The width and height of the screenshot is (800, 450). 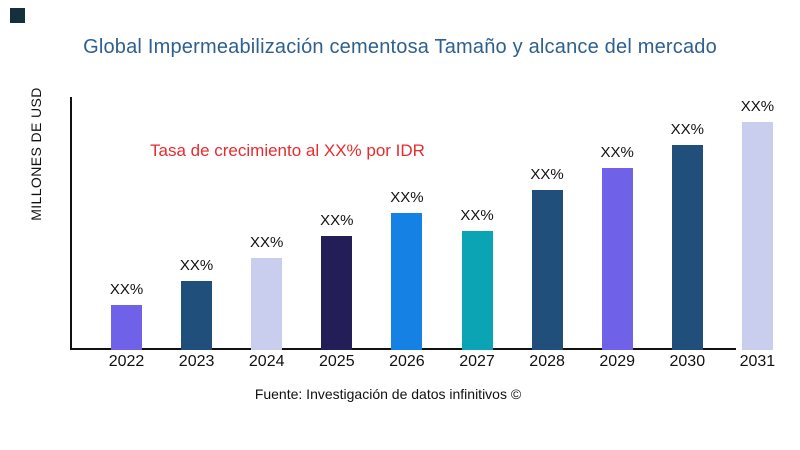 What do you see at coordinates (477, 361) in the screenshot?
I see `x-tick-label: 2027` at bounding box center [477, 361].